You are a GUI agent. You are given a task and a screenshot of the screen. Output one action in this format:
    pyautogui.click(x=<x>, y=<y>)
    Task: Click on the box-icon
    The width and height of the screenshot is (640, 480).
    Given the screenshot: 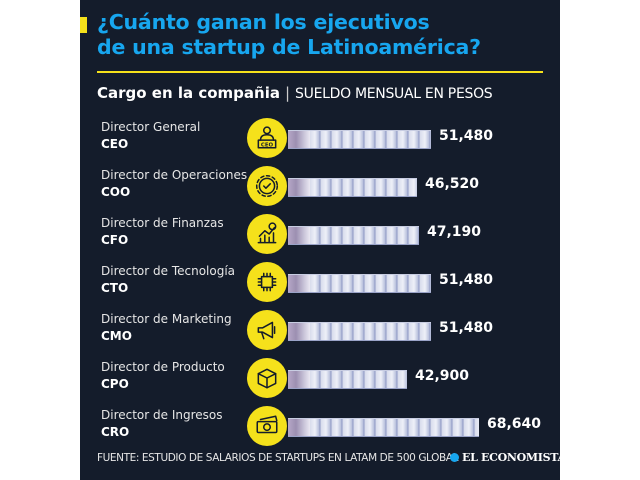 What is the action you would take?
    pyautogui.click(x=267, y=378)
    